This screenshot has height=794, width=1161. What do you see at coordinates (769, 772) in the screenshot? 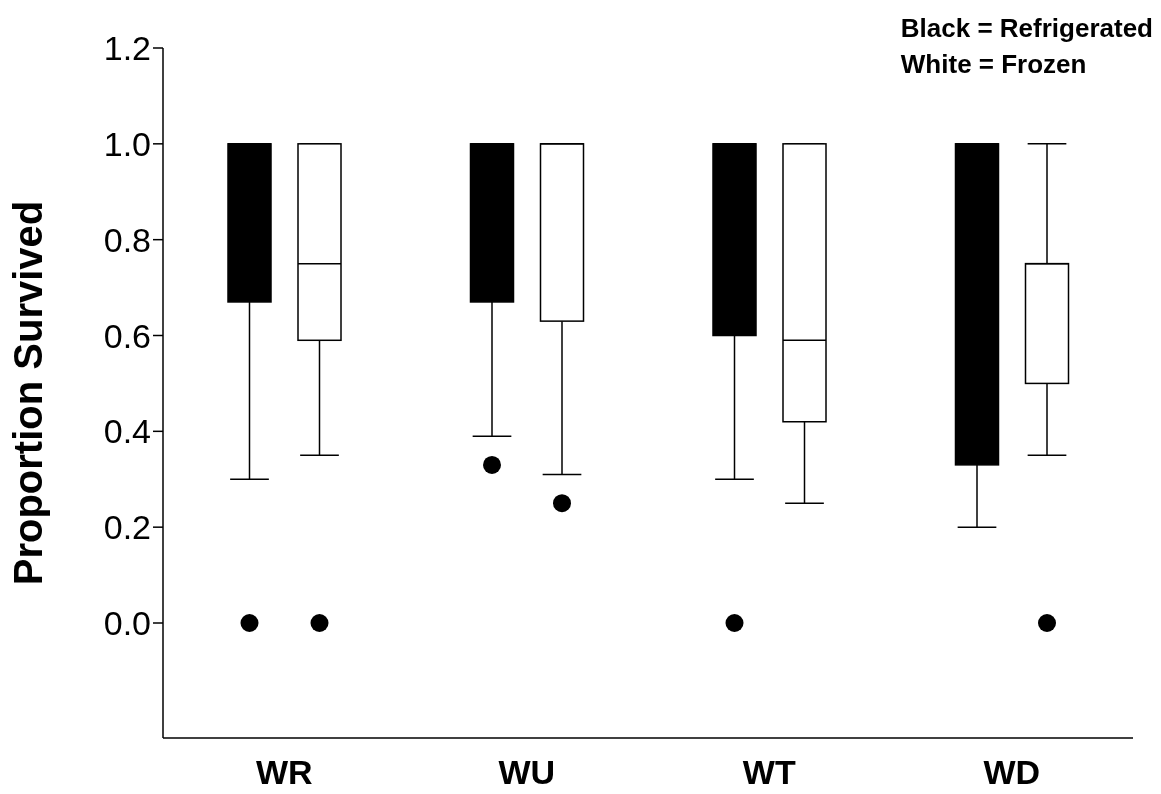
I see `x-tick-label: WT` at bounding box center [769, 772].